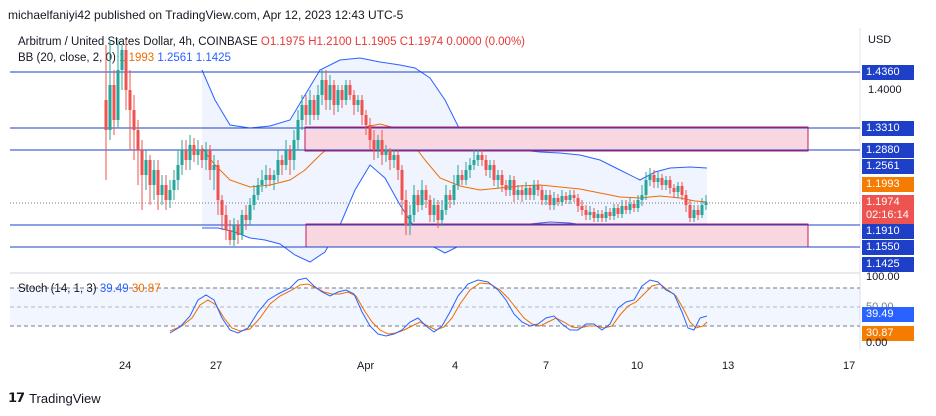 The width and height of the screenshot is (936, 416). I want to click on last-price-value: 1.1974, so click(883, 202).